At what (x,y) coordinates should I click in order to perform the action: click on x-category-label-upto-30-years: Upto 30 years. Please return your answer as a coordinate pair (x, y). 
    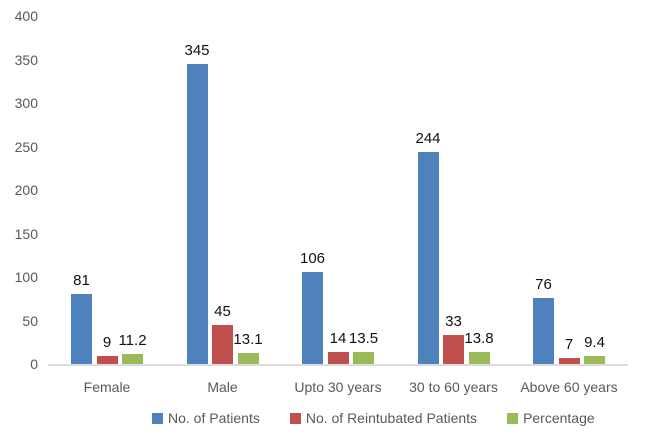
    Looking at the image, I should click on (338, 387).